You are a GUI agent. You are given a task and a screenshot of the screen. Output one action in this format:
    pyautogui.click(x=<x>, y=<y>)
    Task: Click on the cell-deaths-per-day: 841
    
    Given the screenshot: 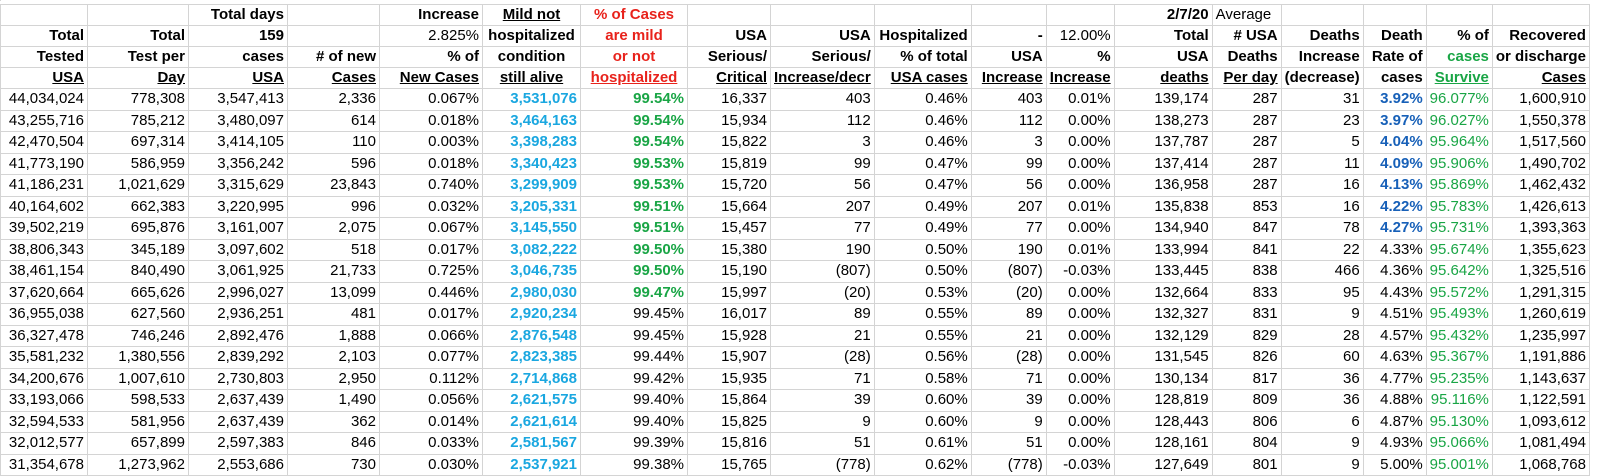 What is the action you would take?
    pyautogui.click(x=1246, y=249)
    